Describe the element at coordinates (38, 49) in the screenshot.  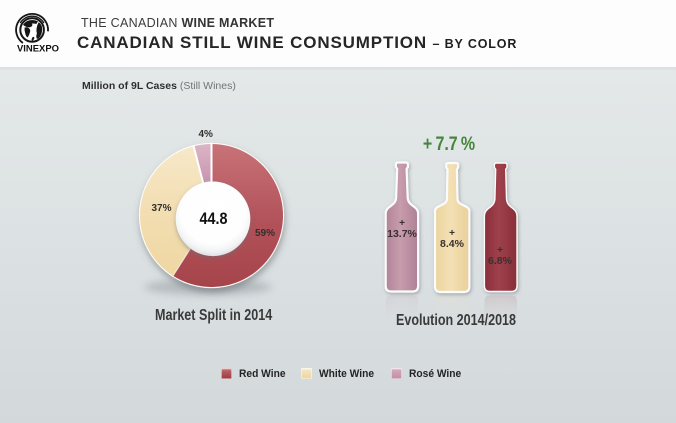
I see `svg-text: VINEXPO` at that location.